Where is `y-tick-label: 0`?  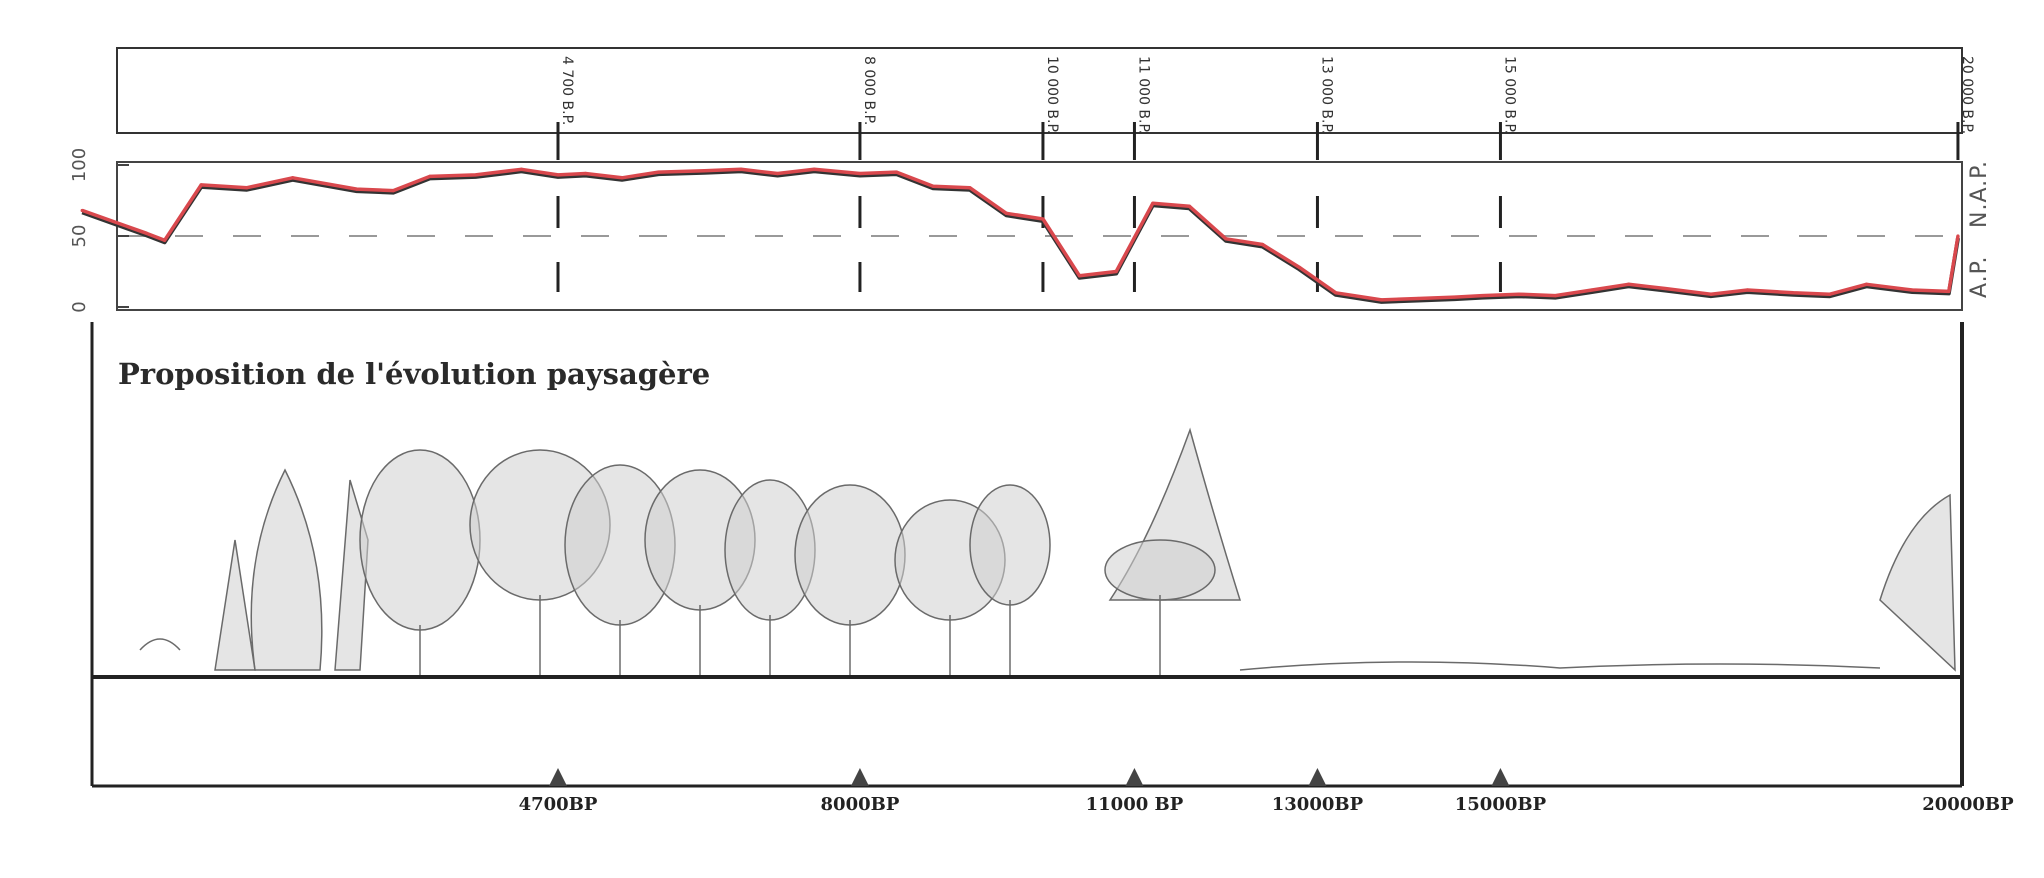 y-tick-label: 0 is located at coordinates (79, 306).